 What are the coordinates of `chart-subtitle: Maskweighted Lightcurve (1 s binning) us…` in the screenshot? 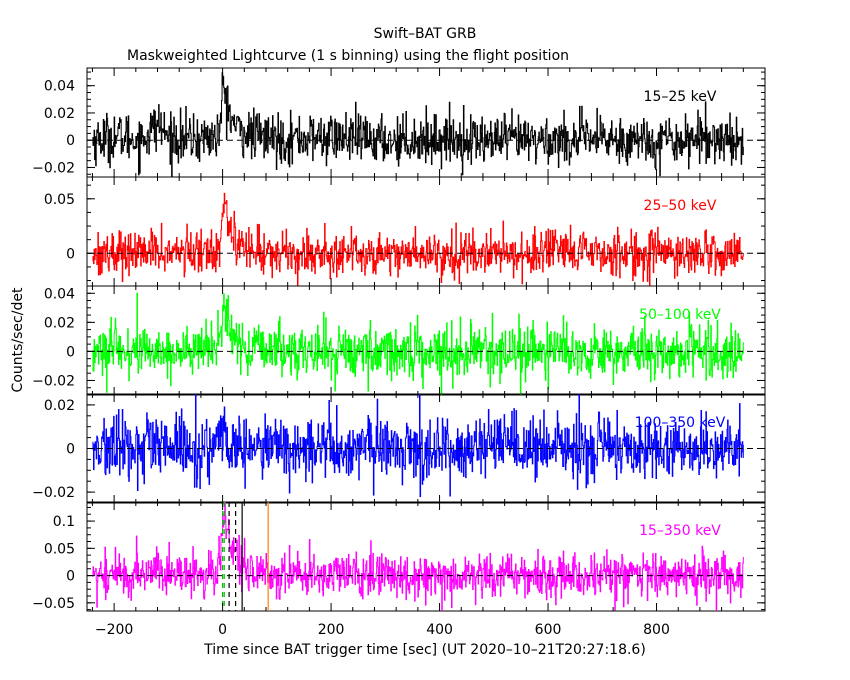 It's located at (348, 56).